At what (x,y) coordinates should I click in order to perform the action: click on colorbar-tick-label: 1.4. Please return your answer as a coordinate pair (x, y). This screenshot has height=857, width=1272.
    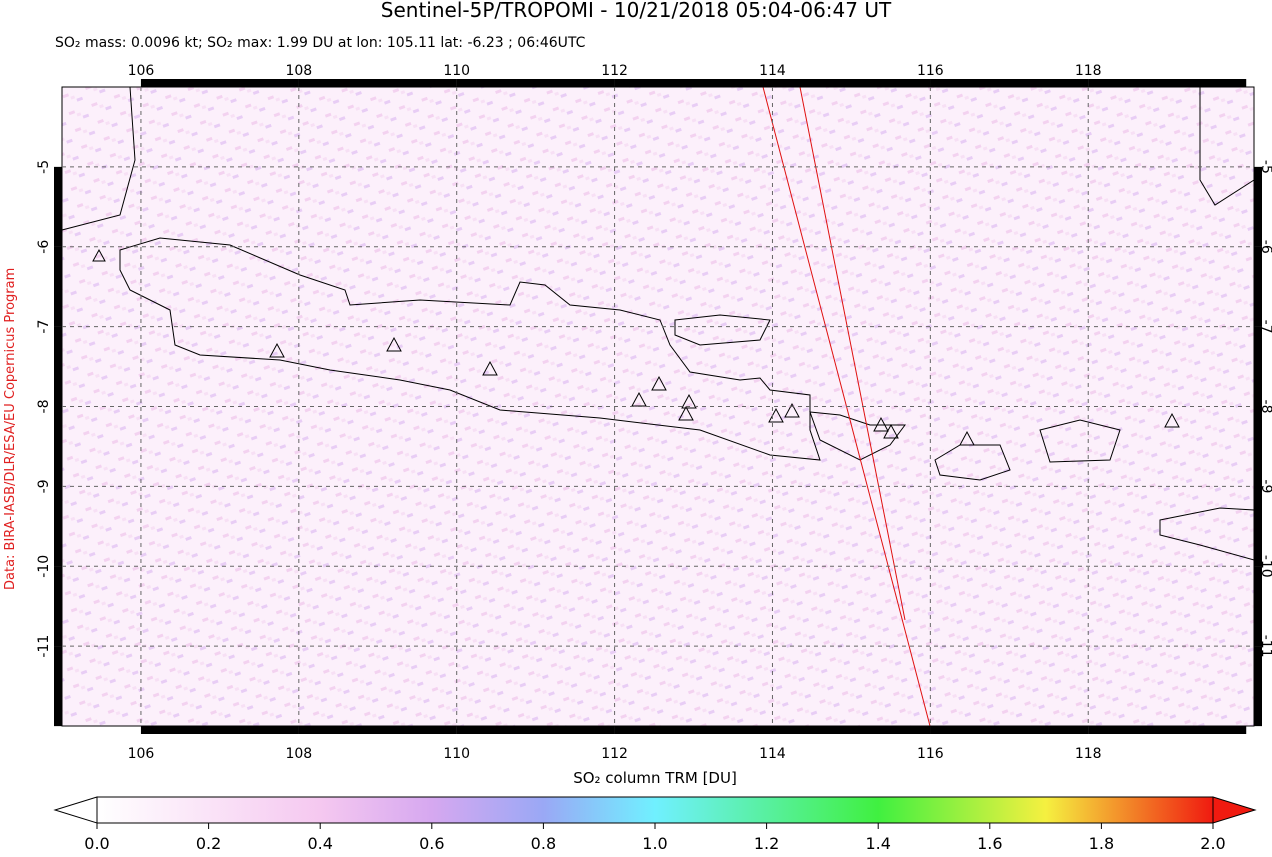
    Looking at the image, I should click on (877, 843).